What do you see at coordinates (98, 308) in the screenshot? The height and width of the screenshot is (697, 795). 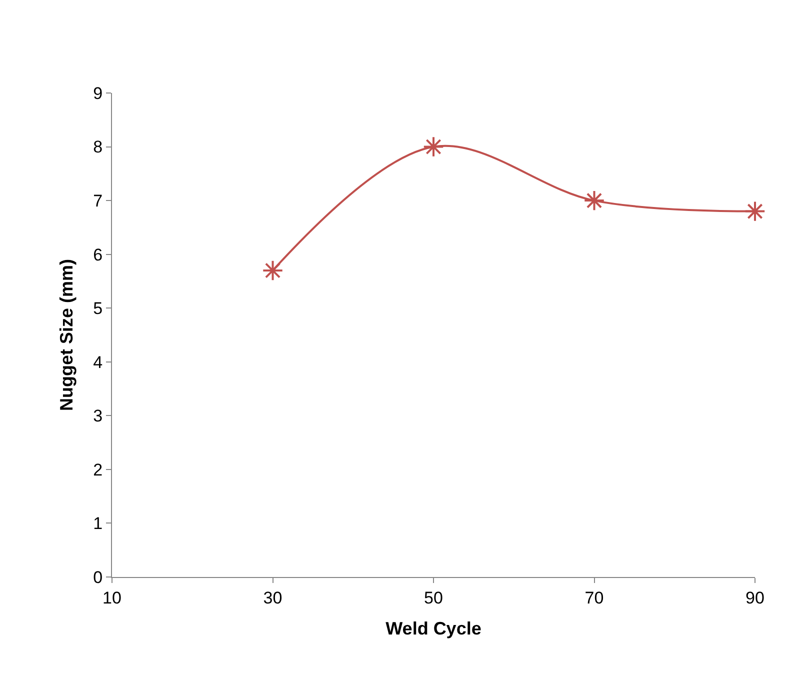 I see `y-tick-label: 5` at bounding box center [98, 308].